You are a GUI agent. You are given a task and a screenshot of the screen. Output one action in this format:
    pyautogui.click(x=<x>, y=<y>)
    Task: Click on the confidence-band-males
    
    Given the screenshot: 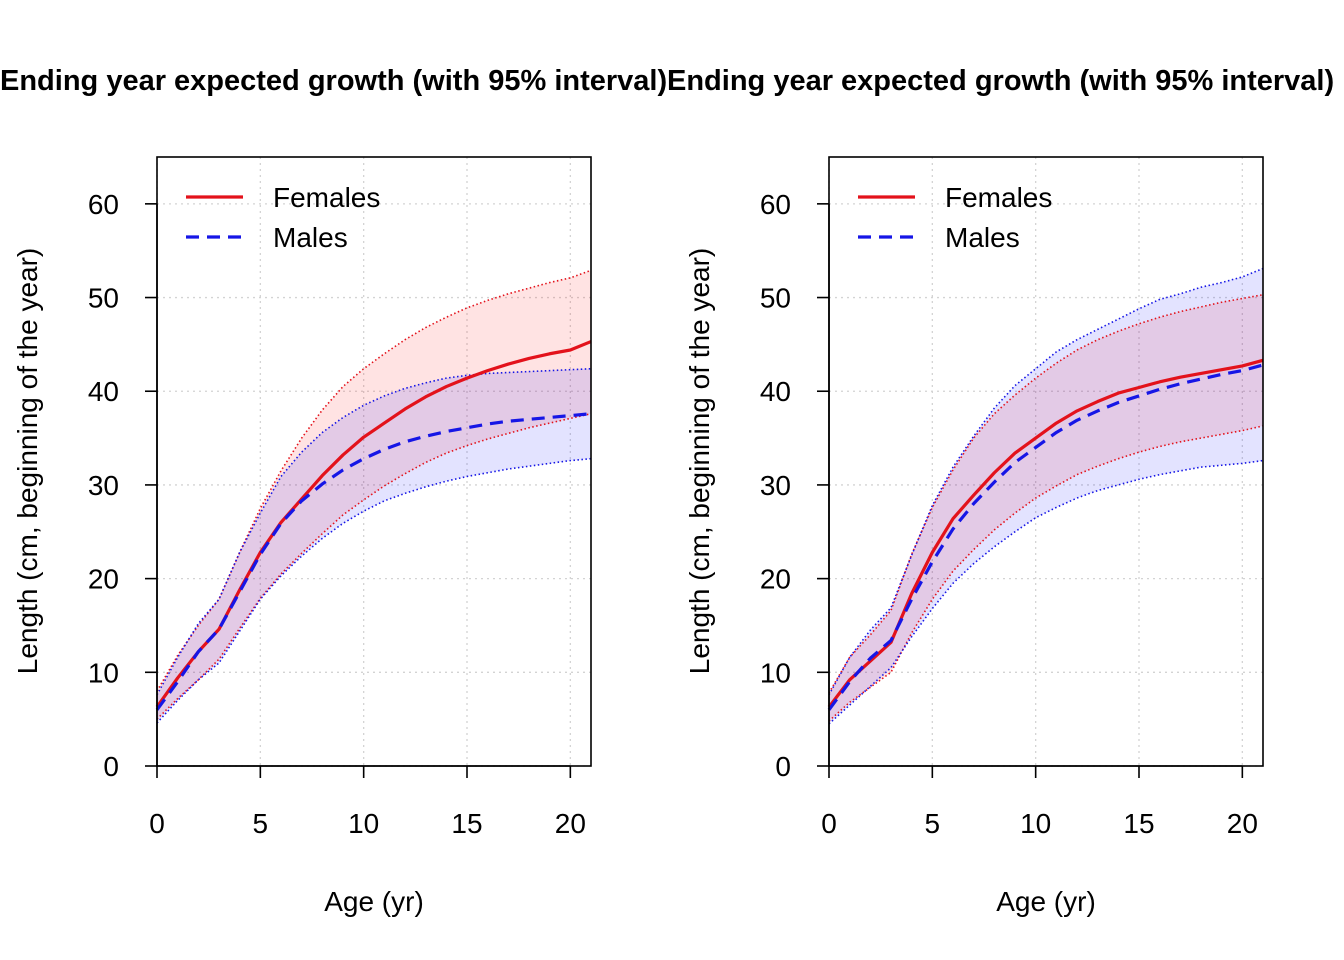 What is the action you would take?
    pyautogui.click(x=374, y=545)
    